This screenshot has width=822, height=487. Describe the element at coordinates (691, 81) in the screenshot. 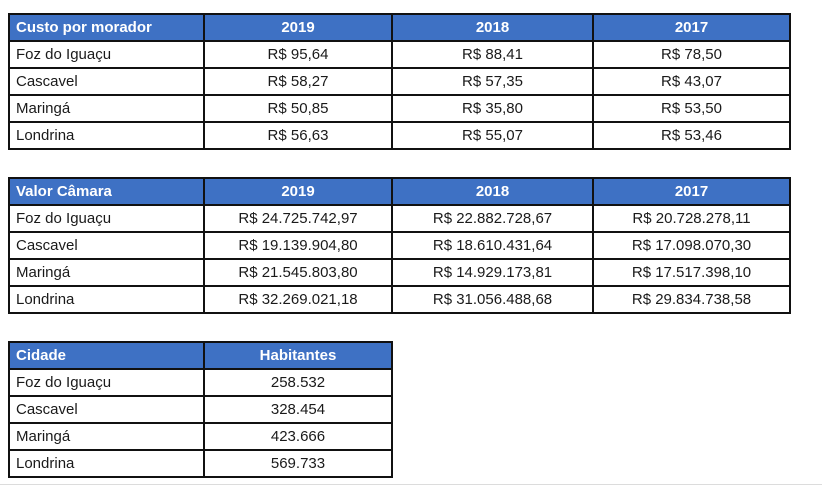

I see `value-cell: R$ 43,07` at that location.